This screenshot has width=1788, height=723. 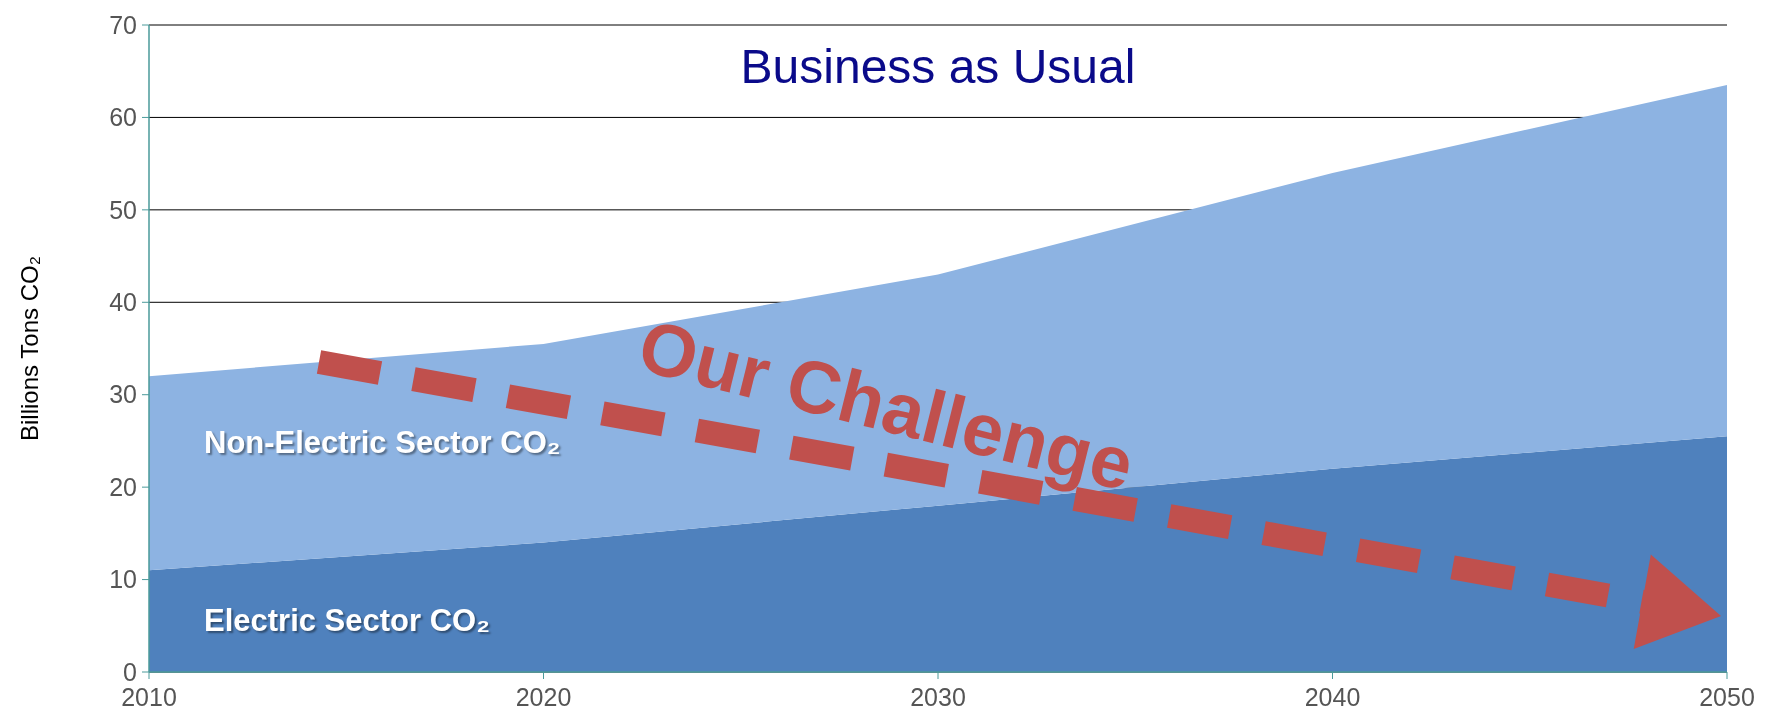 What do you see at coordinates (123, 117) in the screenshot?
I see `y-tick-label: 60` at bounding box center [123, 117].